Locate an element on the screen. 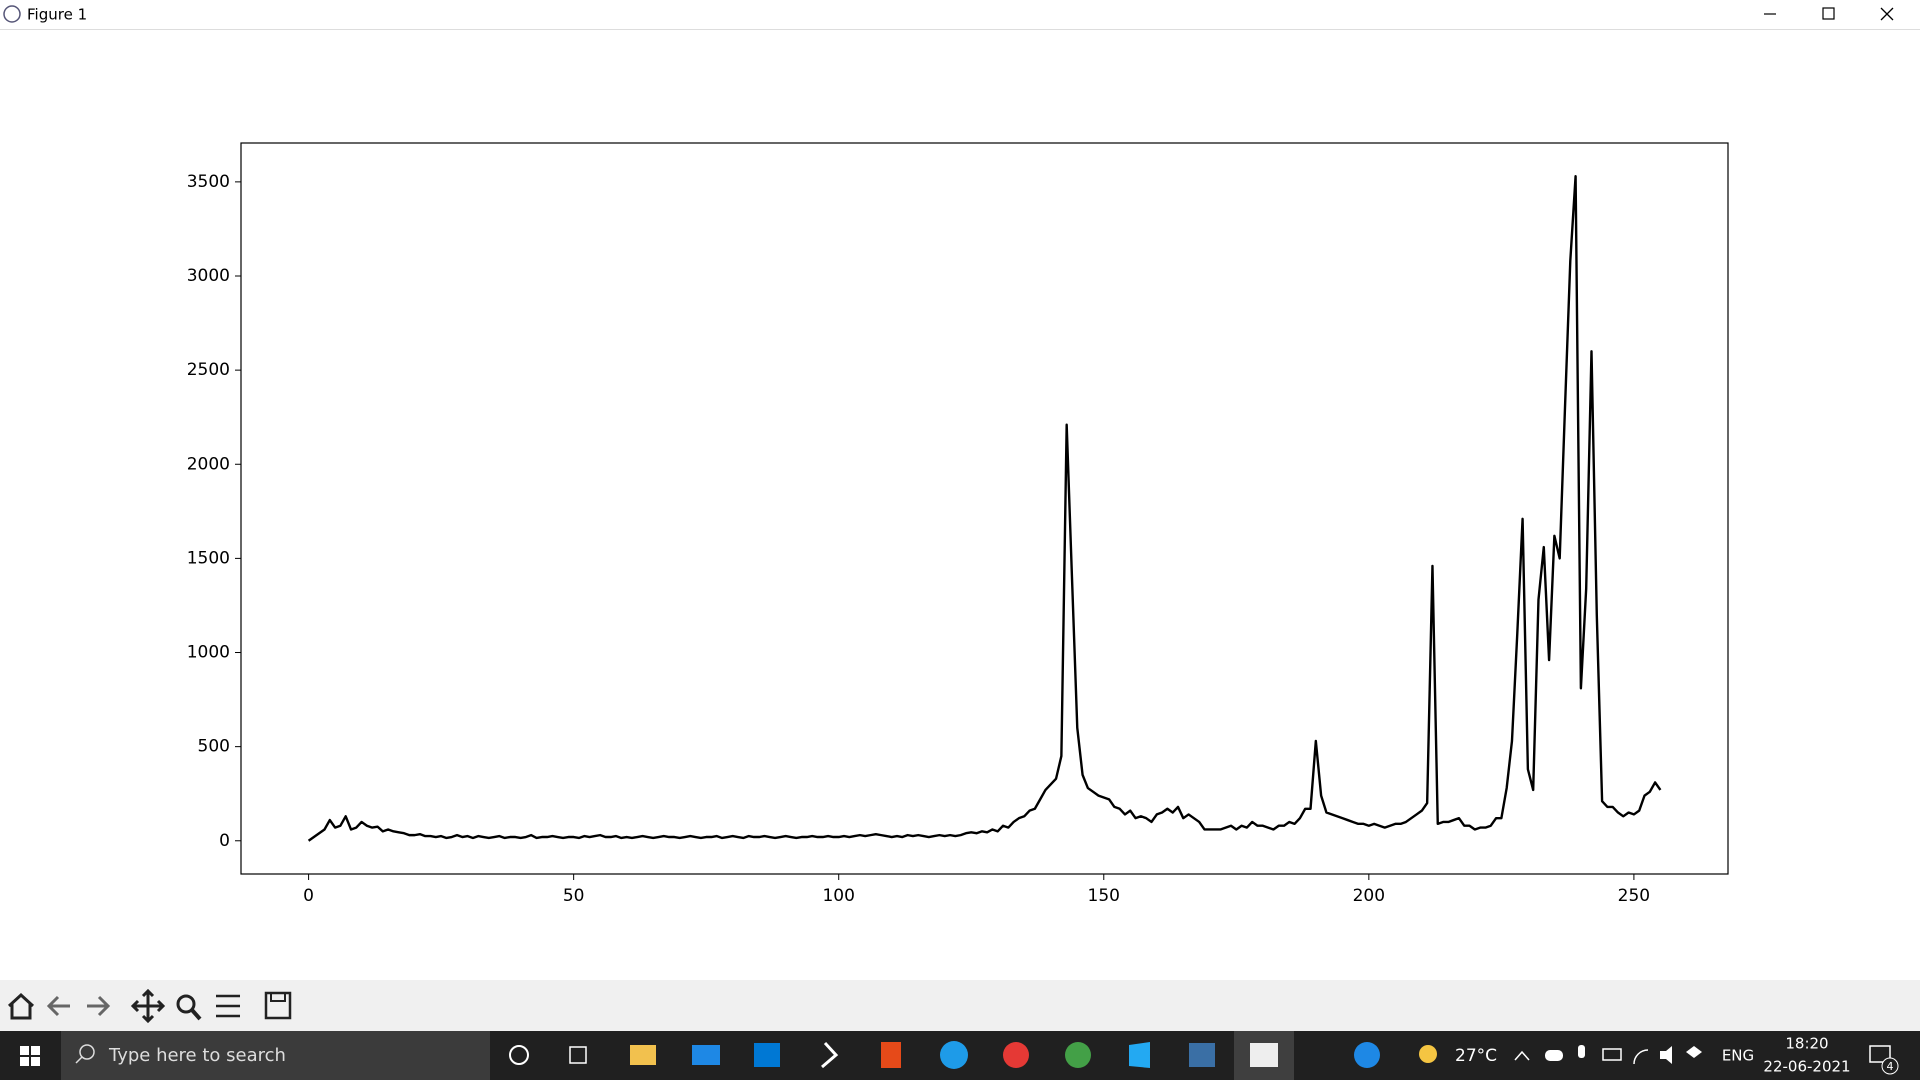  x-tick-label: 0 is located at coordinates (308, 896).